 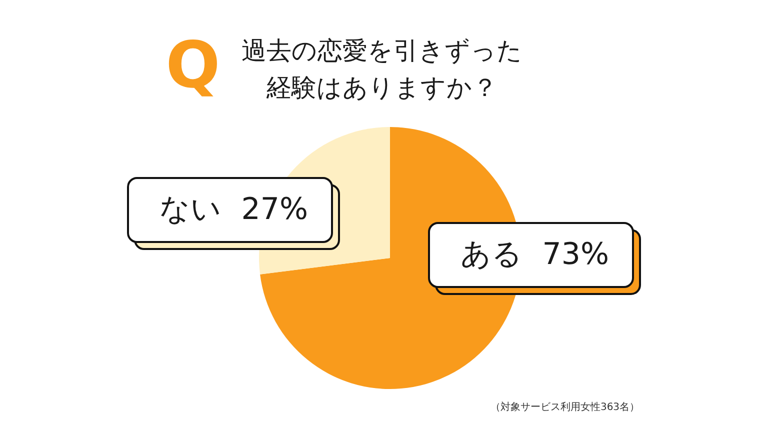 What do you see at coordinates (491, 254) in the screenshot?
I see `slice-label: ある` at bounding box center [491, 254].